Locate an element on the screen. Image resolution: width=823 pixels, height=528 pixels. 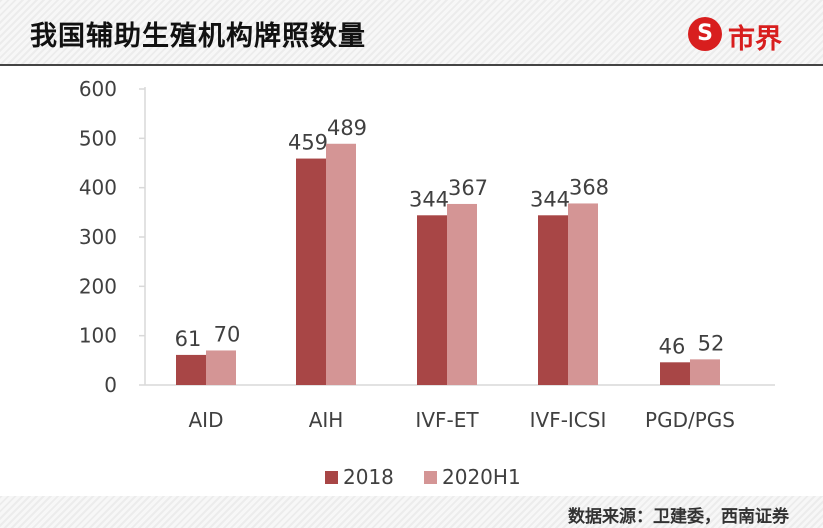
bar-2020H1-AID is located at coordinates (221, 367).